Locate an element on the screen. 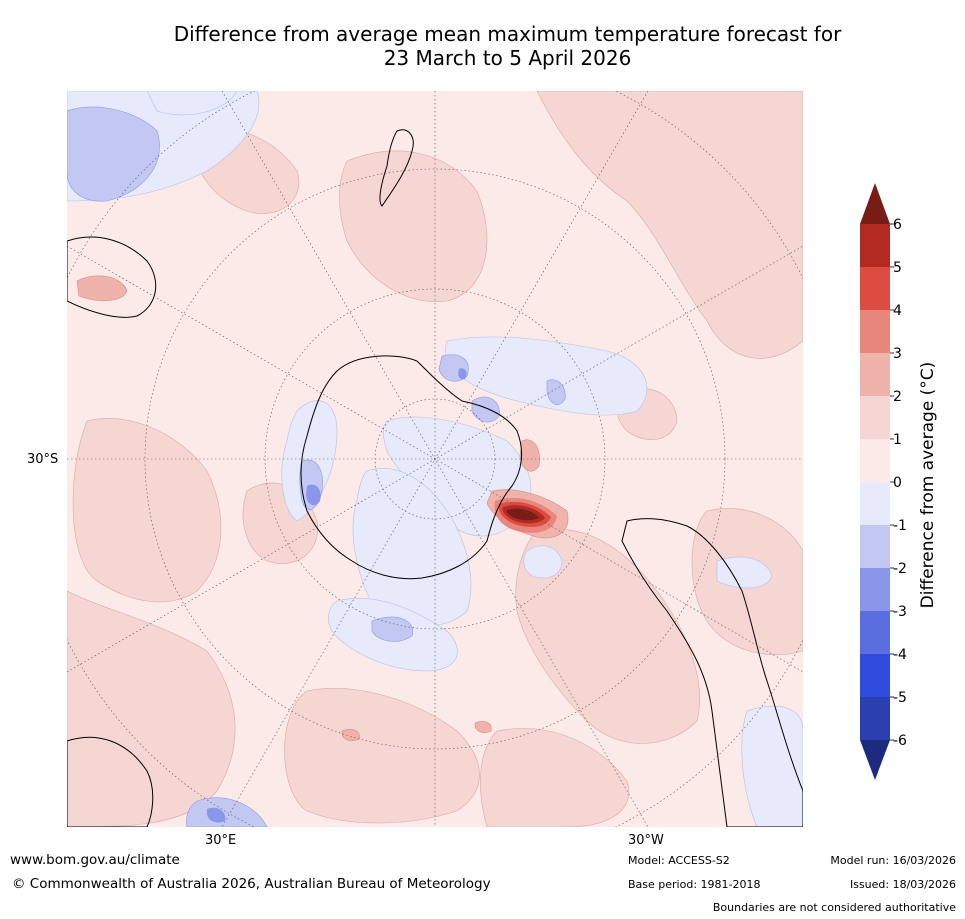 This screenshot has width=965, height=919. colorbar-svg: 6 5 4 3 2 1 0 -1 -2 -3 -4 -5 -6 is located at coordinates (883, 481).